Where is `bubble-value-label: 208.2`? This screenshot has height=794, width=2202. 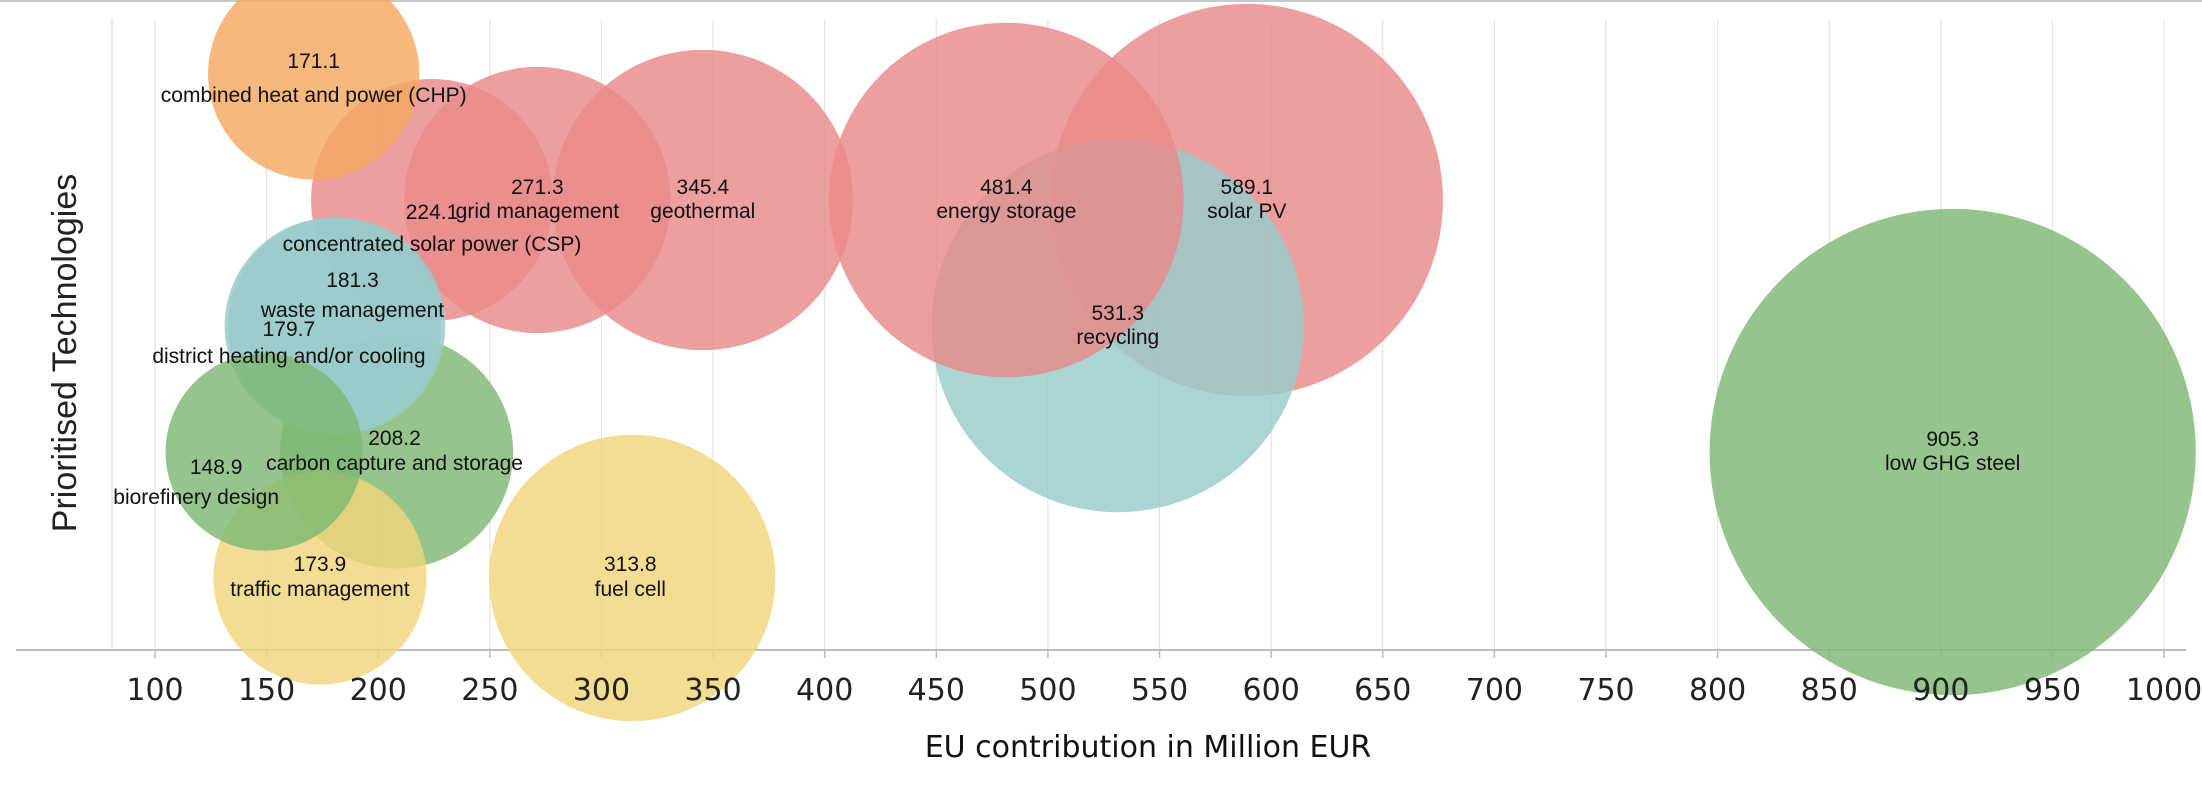 bubble-value-label: 208.2 is located at coordinates (394, 438).